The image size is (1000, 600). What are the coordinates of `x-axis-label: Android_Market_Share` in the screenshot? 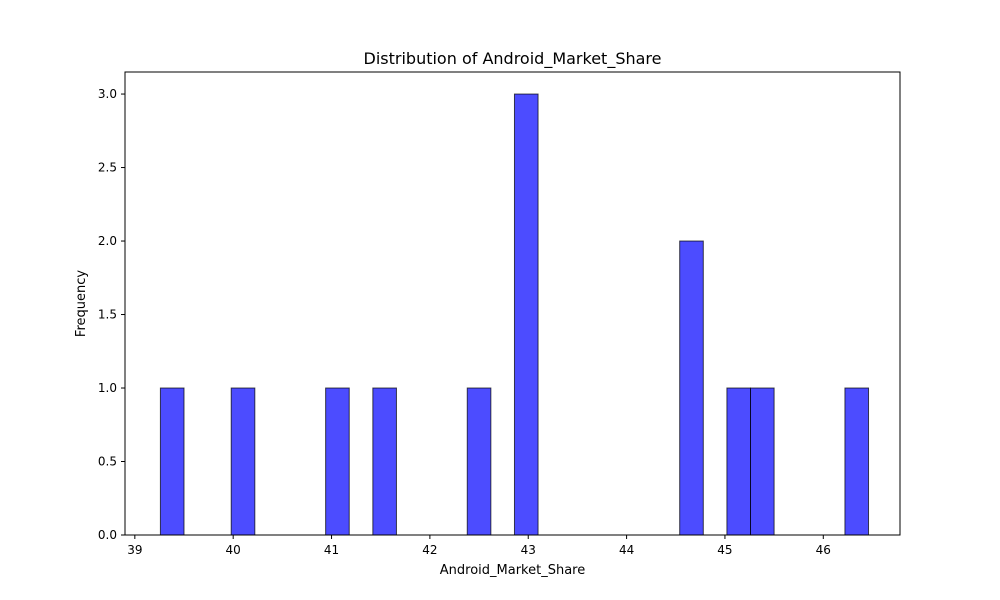 It's located at (512, 570).